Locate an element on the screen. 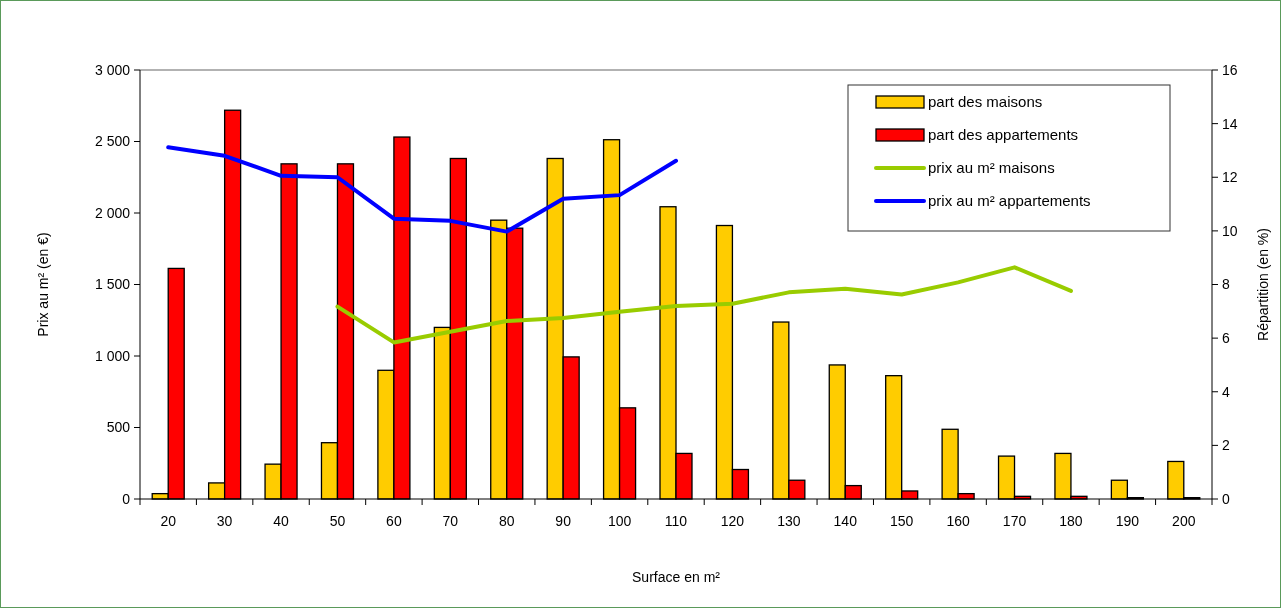  x-tick-label: 40 is located at coordinates (281, 521).